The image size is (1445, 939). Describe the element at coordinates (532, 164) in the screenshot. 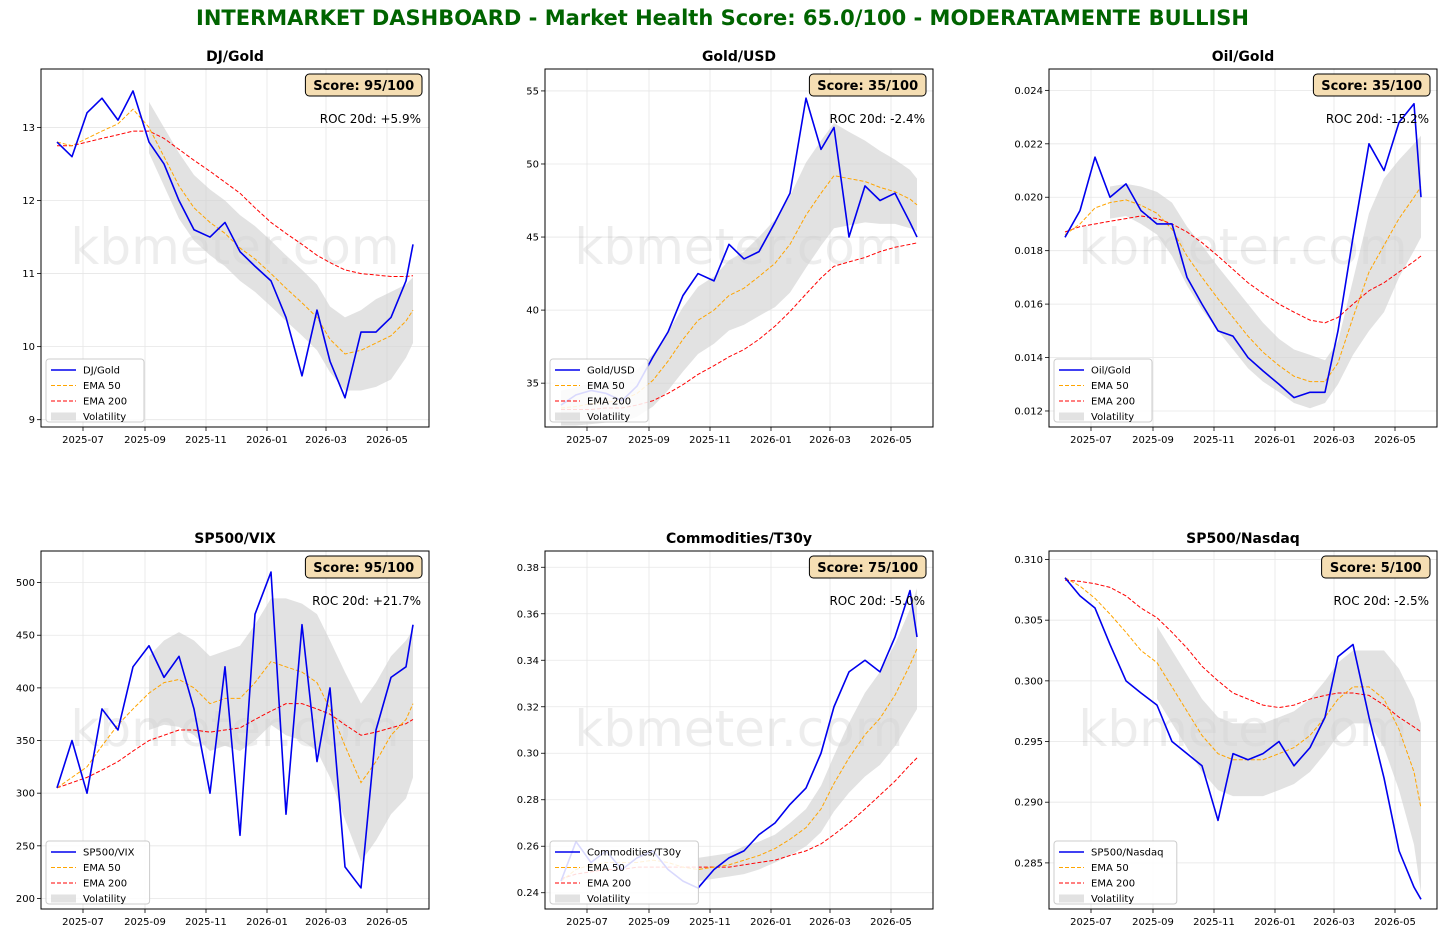

I see `y-tick-label: 50` at that location.